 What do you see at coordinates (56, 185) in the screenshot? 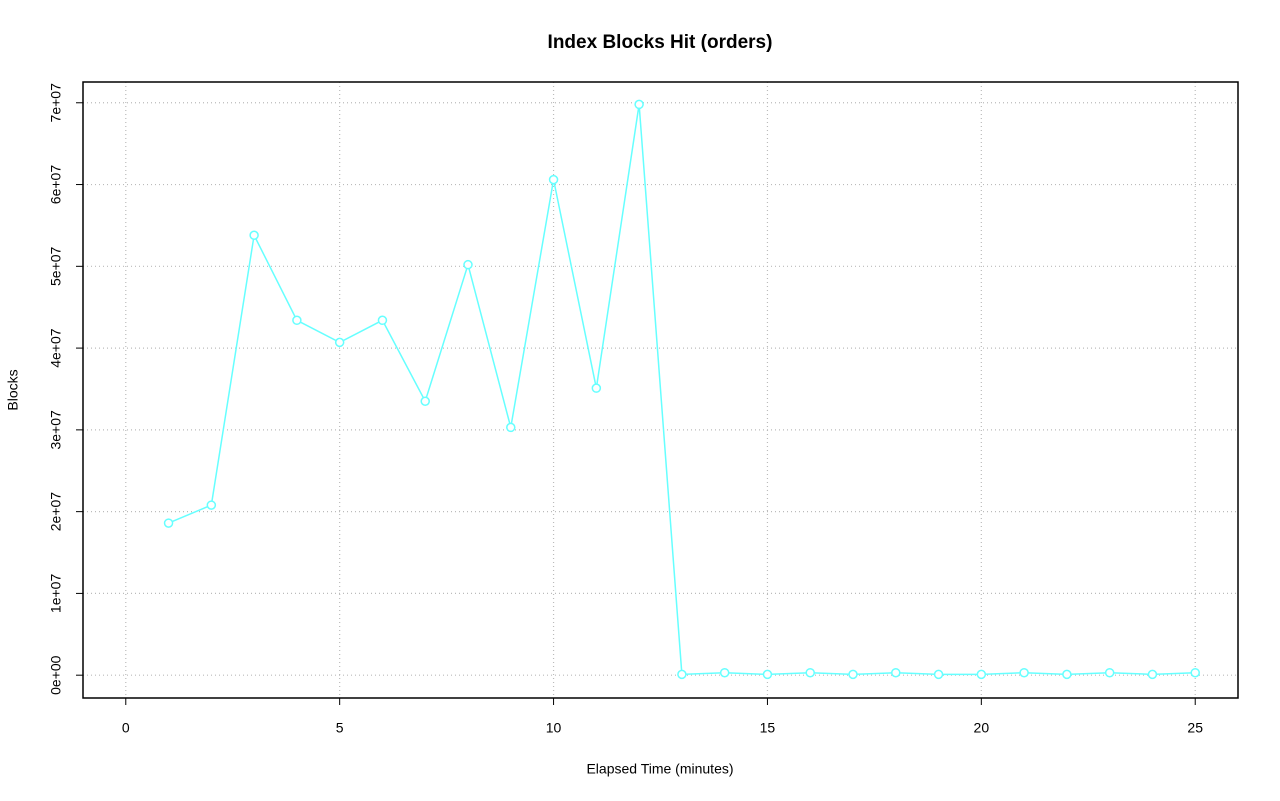
I see `y-tick-label: 6e+07` at bounding box center [56, 185].